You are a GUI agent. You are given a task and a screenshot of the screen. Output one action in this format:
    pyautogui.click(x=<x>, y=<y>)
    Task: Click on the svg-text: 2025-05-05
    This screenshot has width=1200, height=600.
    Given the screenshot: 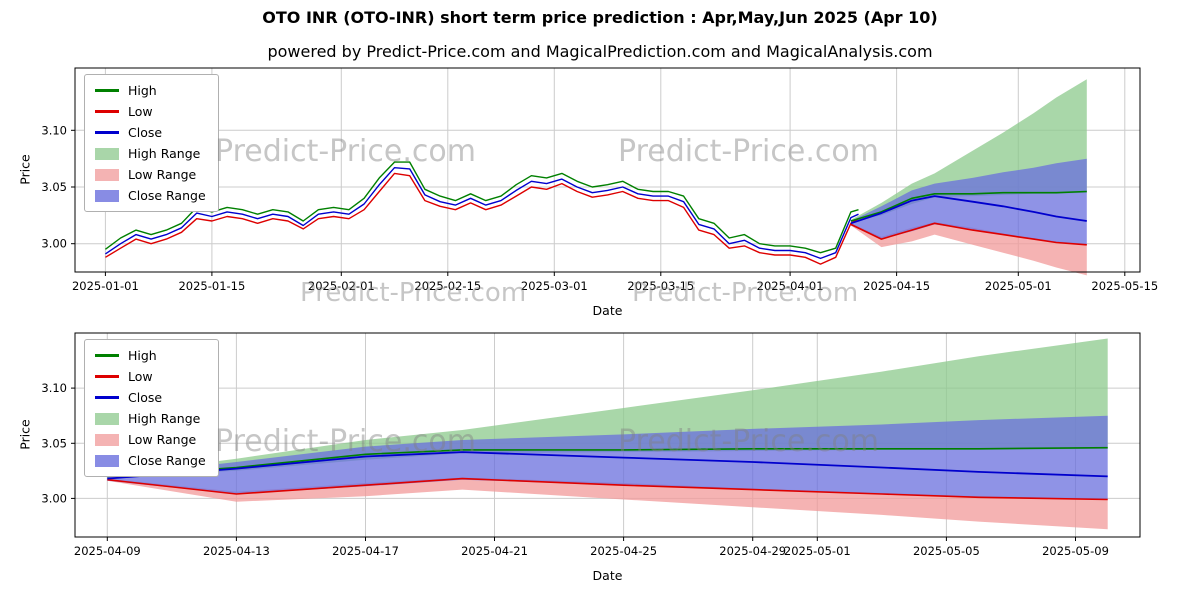 What is the action you would take?
    pyautogui.click(x=946, y=551)
    